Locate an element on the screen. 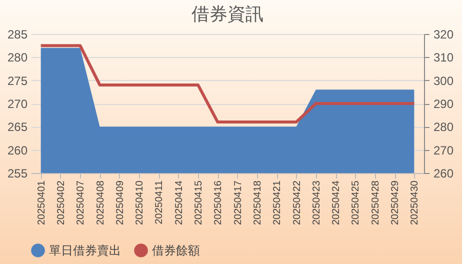  legend-label: 單日借券賣出 is located at coordinates (85, 250).